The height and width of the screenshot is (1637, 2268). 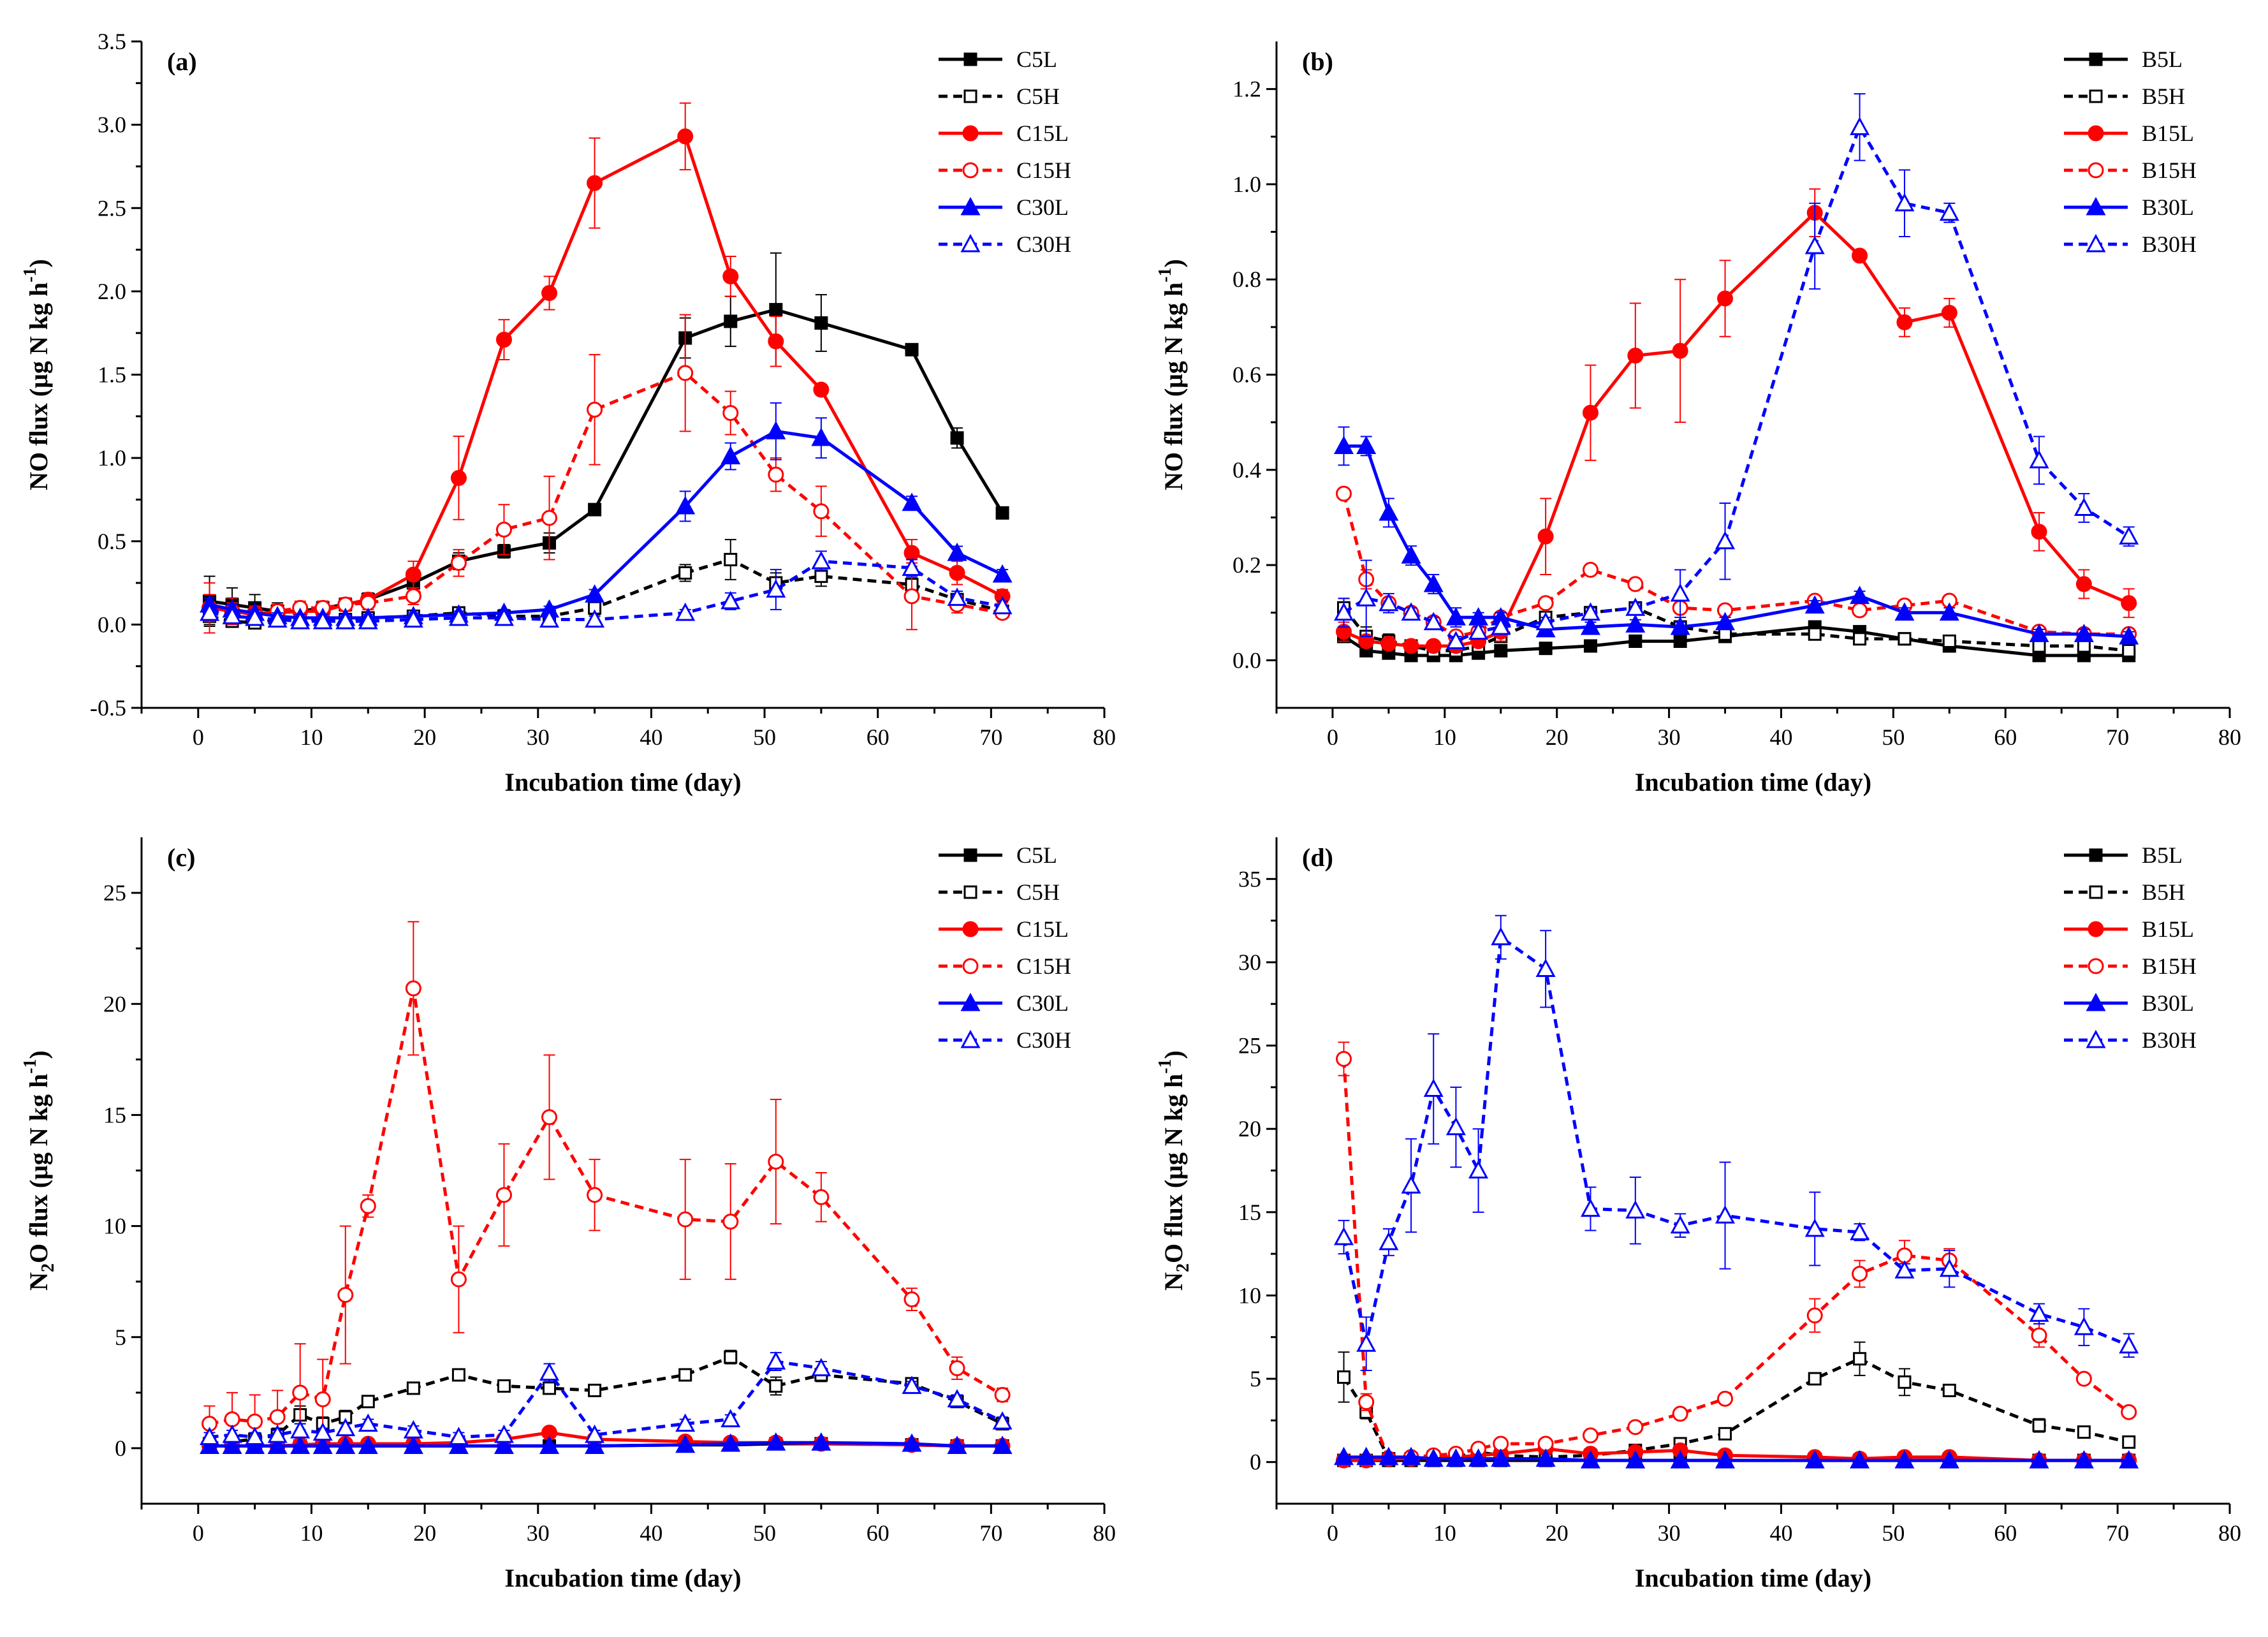 I want to click on y-tick-label: 0.0, so click(x=112, y=624).